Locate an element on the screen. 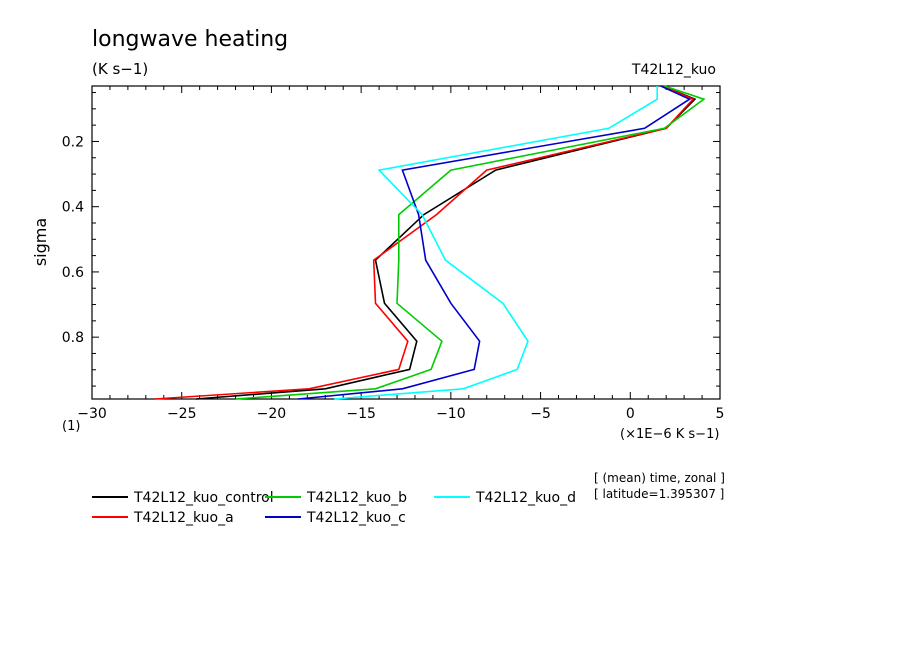  x-tick-label: 5 is located at coordinates (720, 414).